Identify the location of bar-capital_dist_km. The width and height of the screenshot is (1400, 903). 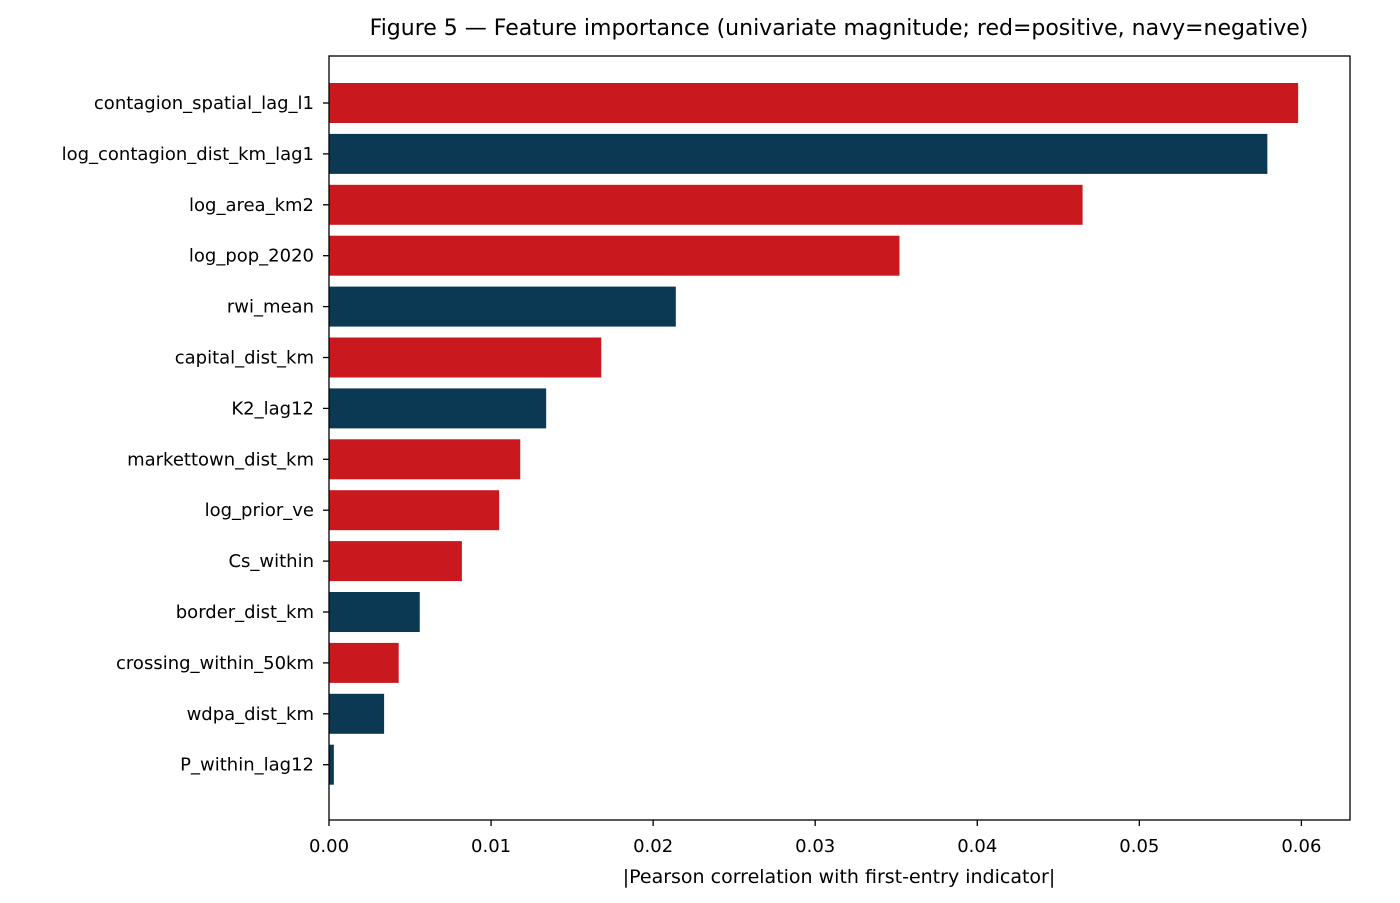
(465, 357).